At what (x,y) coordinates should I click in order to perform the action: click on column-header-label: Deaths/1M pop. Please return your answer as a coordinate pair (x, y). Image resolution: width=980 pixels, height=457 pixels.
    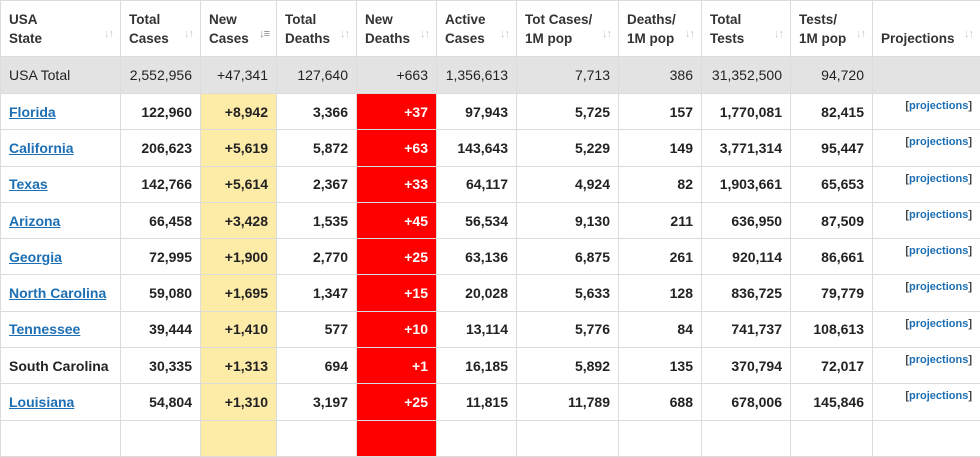
    Looking at the image, I should click on (660, 29).